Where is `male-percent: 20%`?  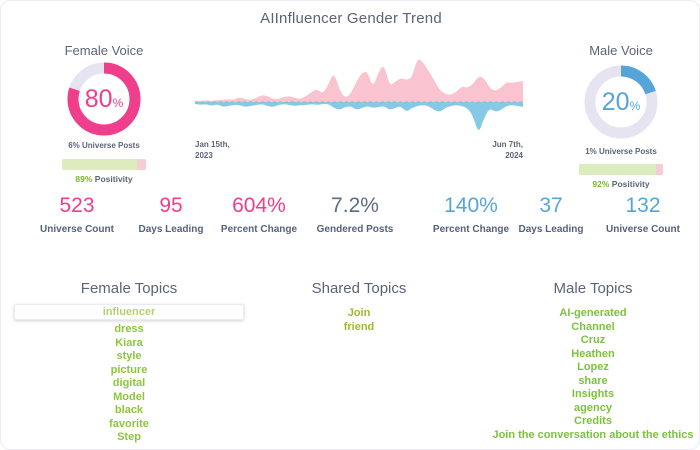
male-percent: 20% is located at coordinates (621, 102).